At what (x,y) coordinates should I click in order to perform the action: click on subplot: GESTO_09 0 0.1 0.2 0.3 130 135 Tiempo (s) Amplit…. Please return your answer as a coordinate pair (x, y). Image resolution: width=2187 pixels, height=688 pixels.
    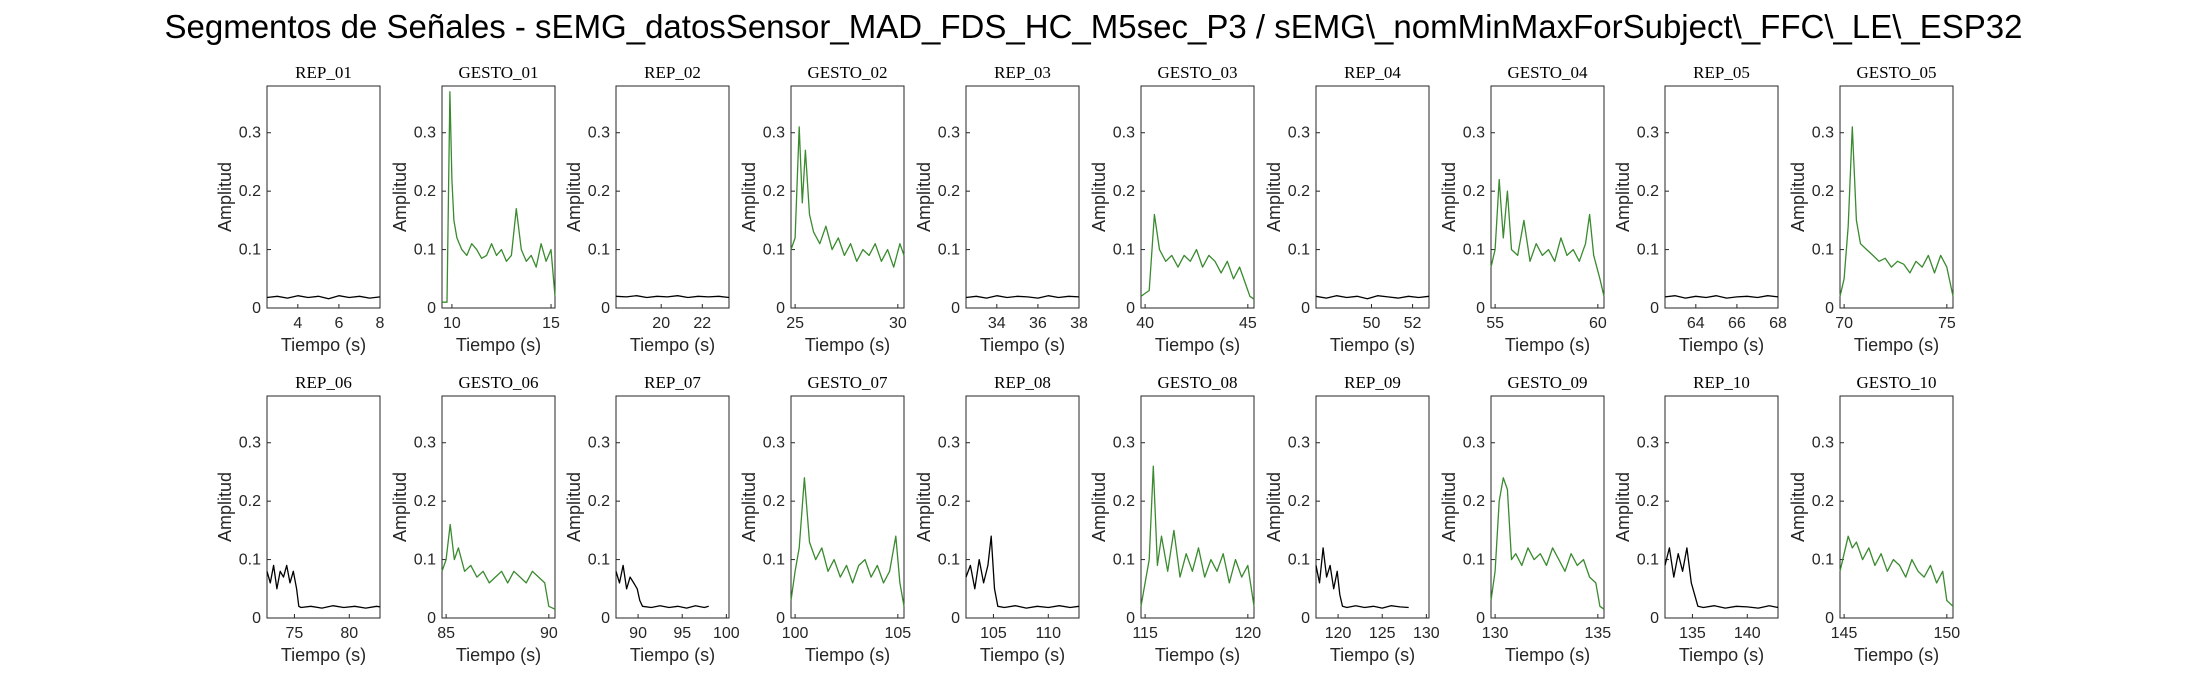
    Looking at the image, I should click on (1525, 519).